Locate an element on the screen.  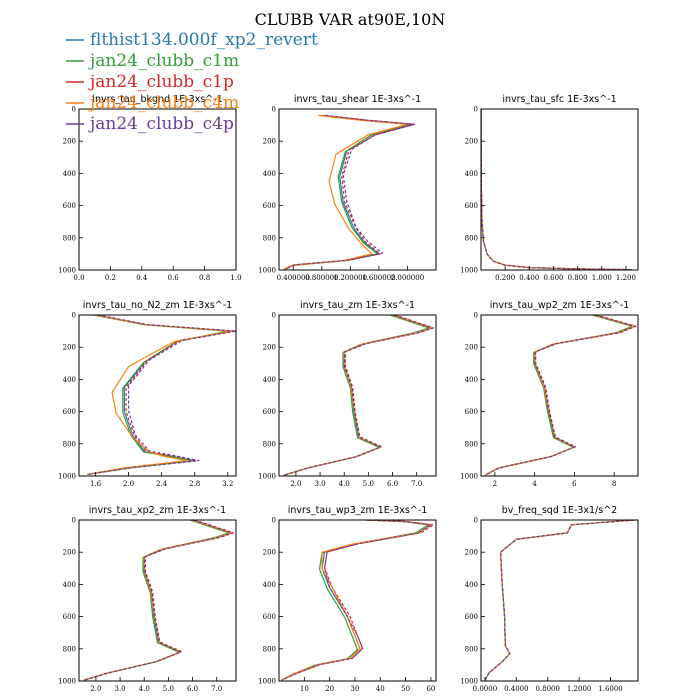
x-tick-label: 2.8 is located at coordinates (194, 484).